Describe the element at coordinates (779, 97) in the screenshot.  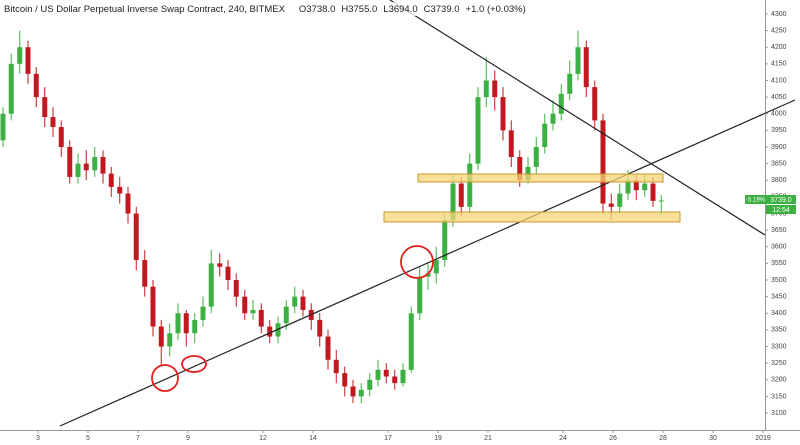
I see `y-tick-label: 4050` at that location.